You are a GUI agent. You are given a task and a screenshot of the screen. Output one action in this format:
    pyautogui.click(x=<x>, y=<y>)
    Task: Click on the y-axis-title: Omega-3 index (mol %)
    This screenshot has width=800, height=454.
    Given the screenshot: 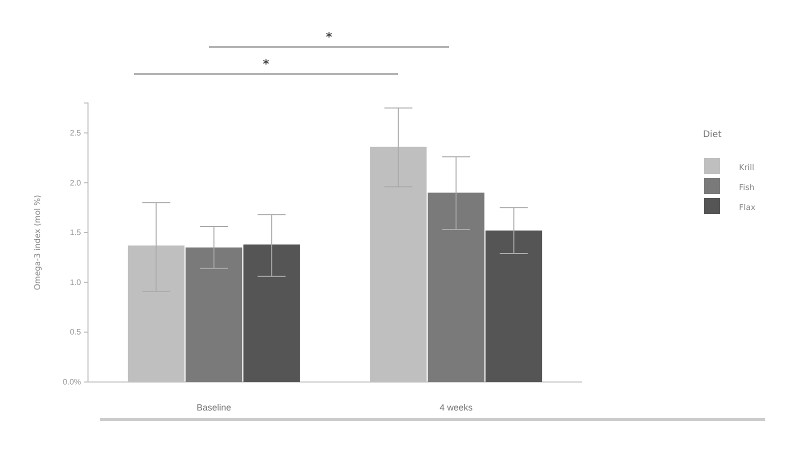 What is the action you would take?
    pyautogui.click(x=37, y=242)
    